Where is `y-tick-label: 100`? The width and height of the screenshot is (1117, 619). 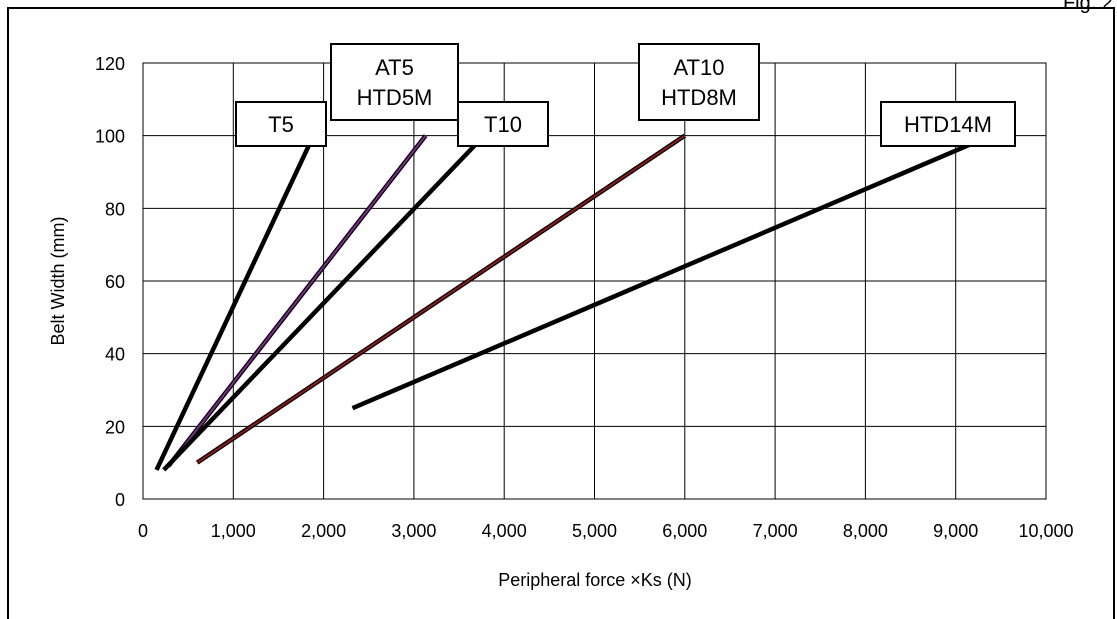
y-tick-label: 100 is located at coordinates (110, 137).